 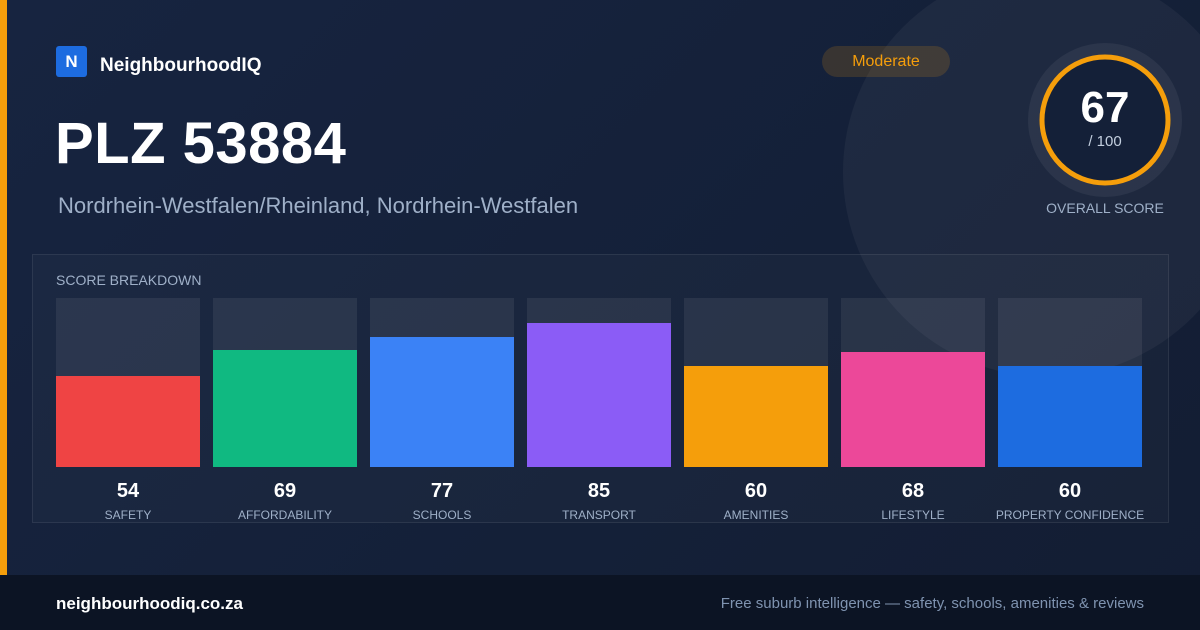 I want to click on score-ring-track, so click(x=1105, y=120).